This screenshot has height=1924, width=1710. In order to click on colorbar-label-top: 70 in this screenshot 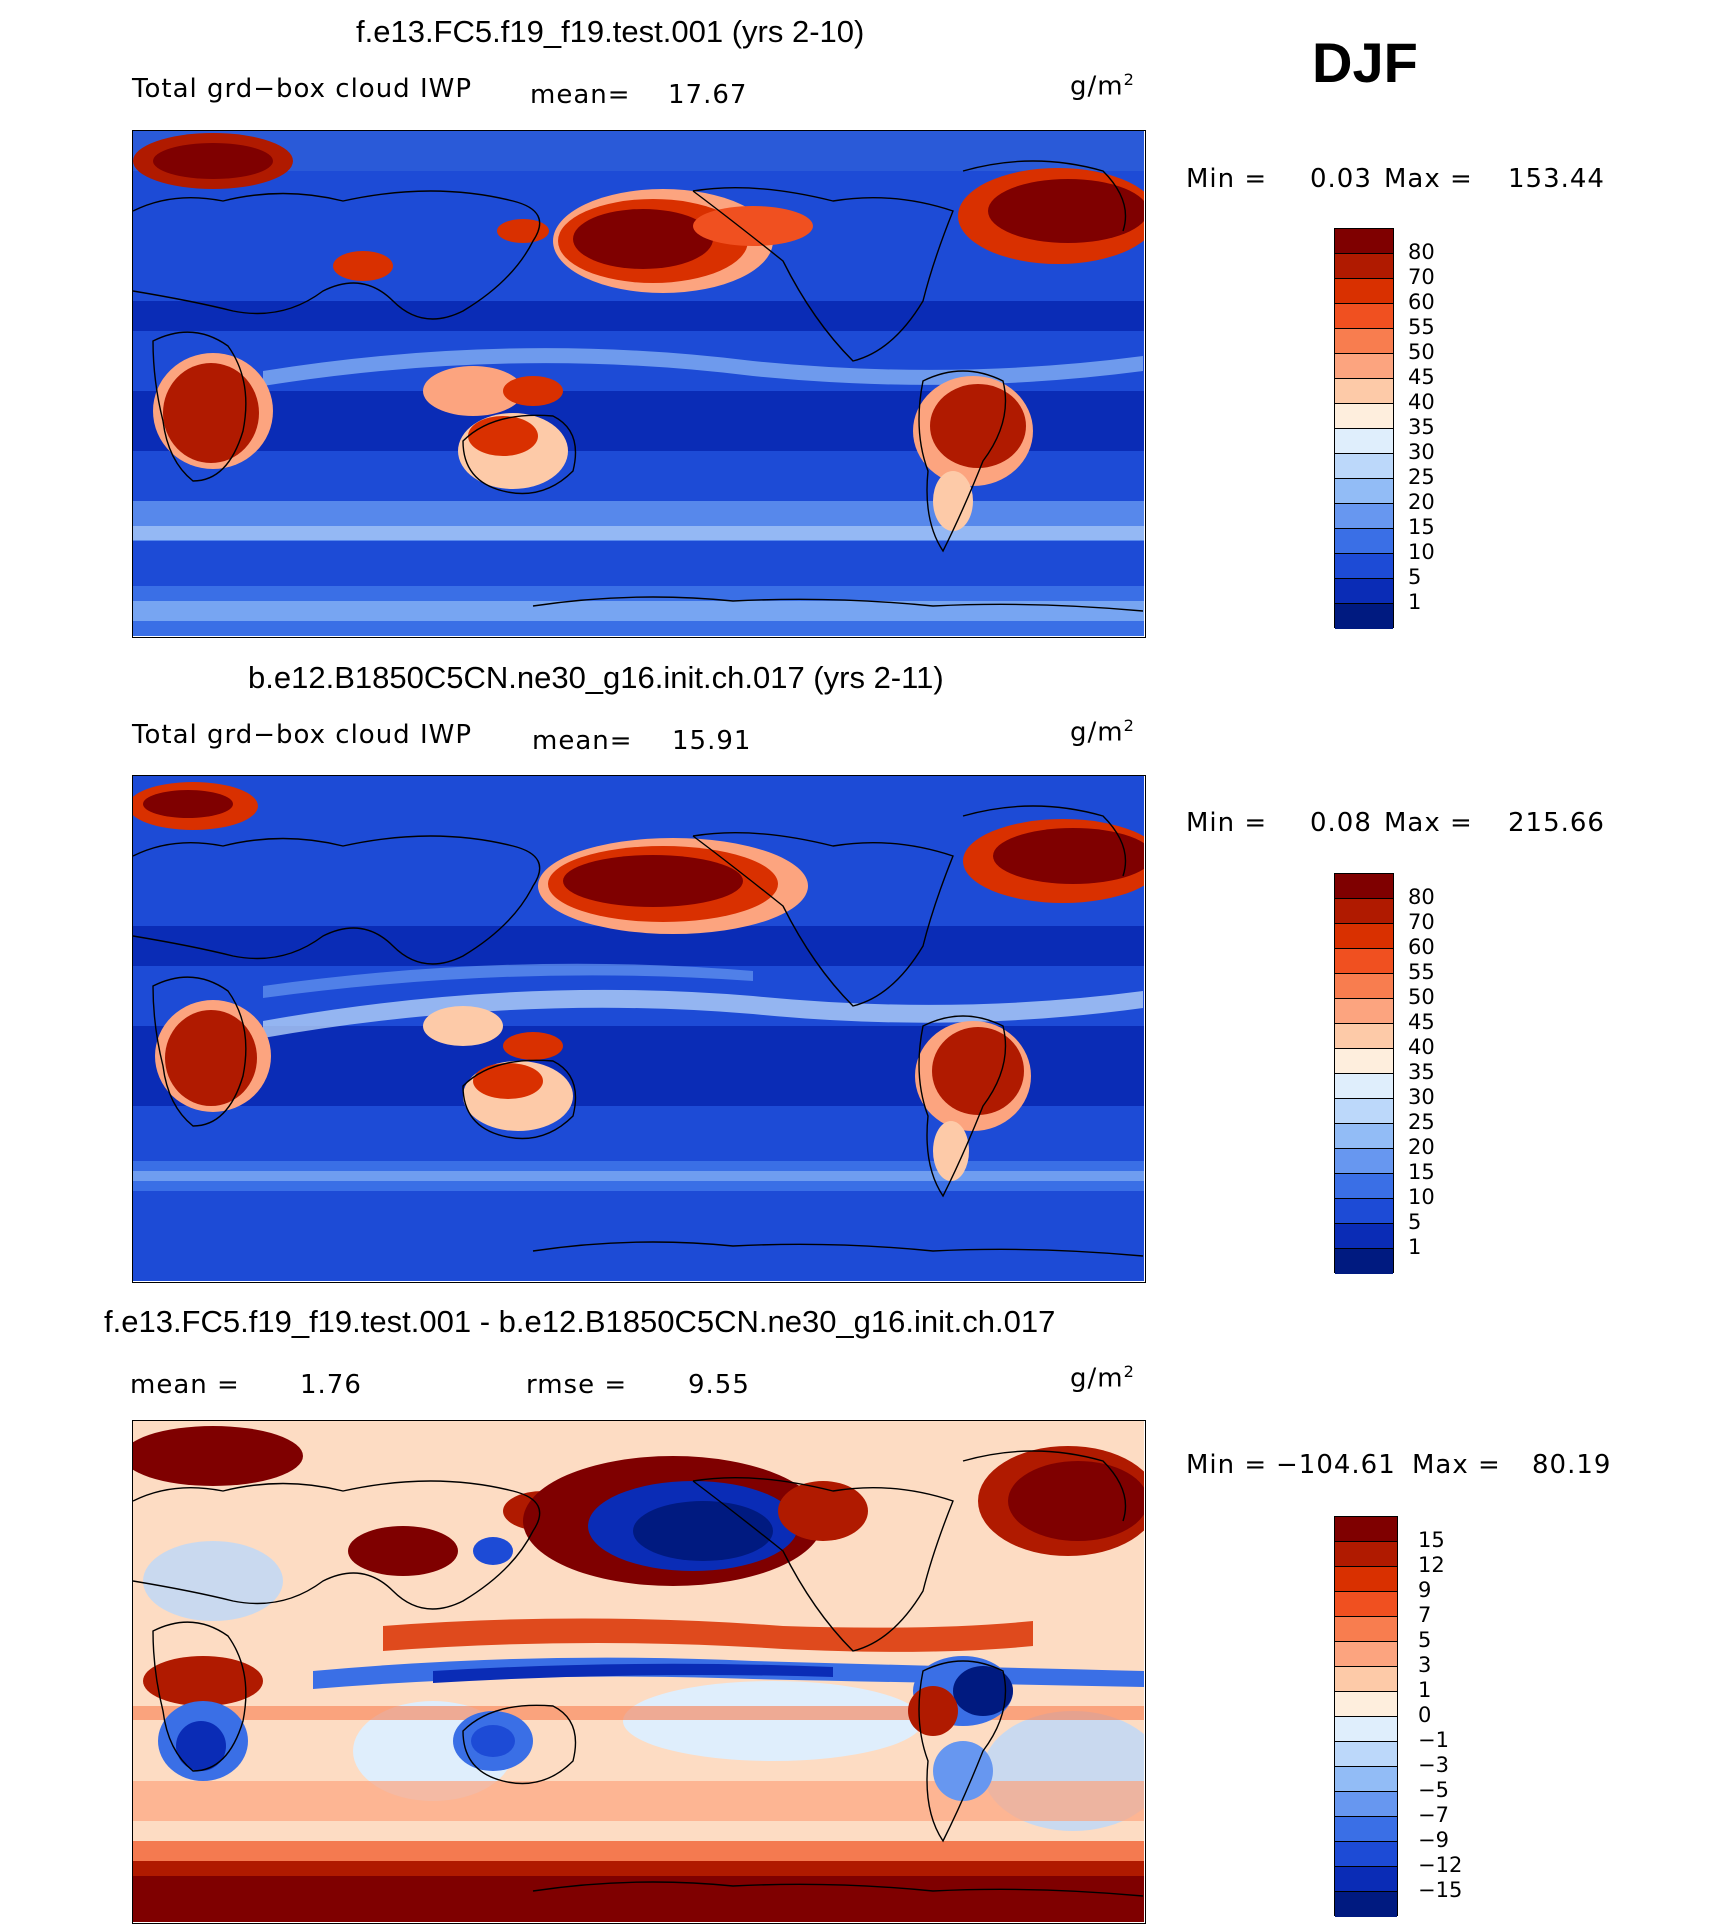, I will do `click(1421, 277)`.